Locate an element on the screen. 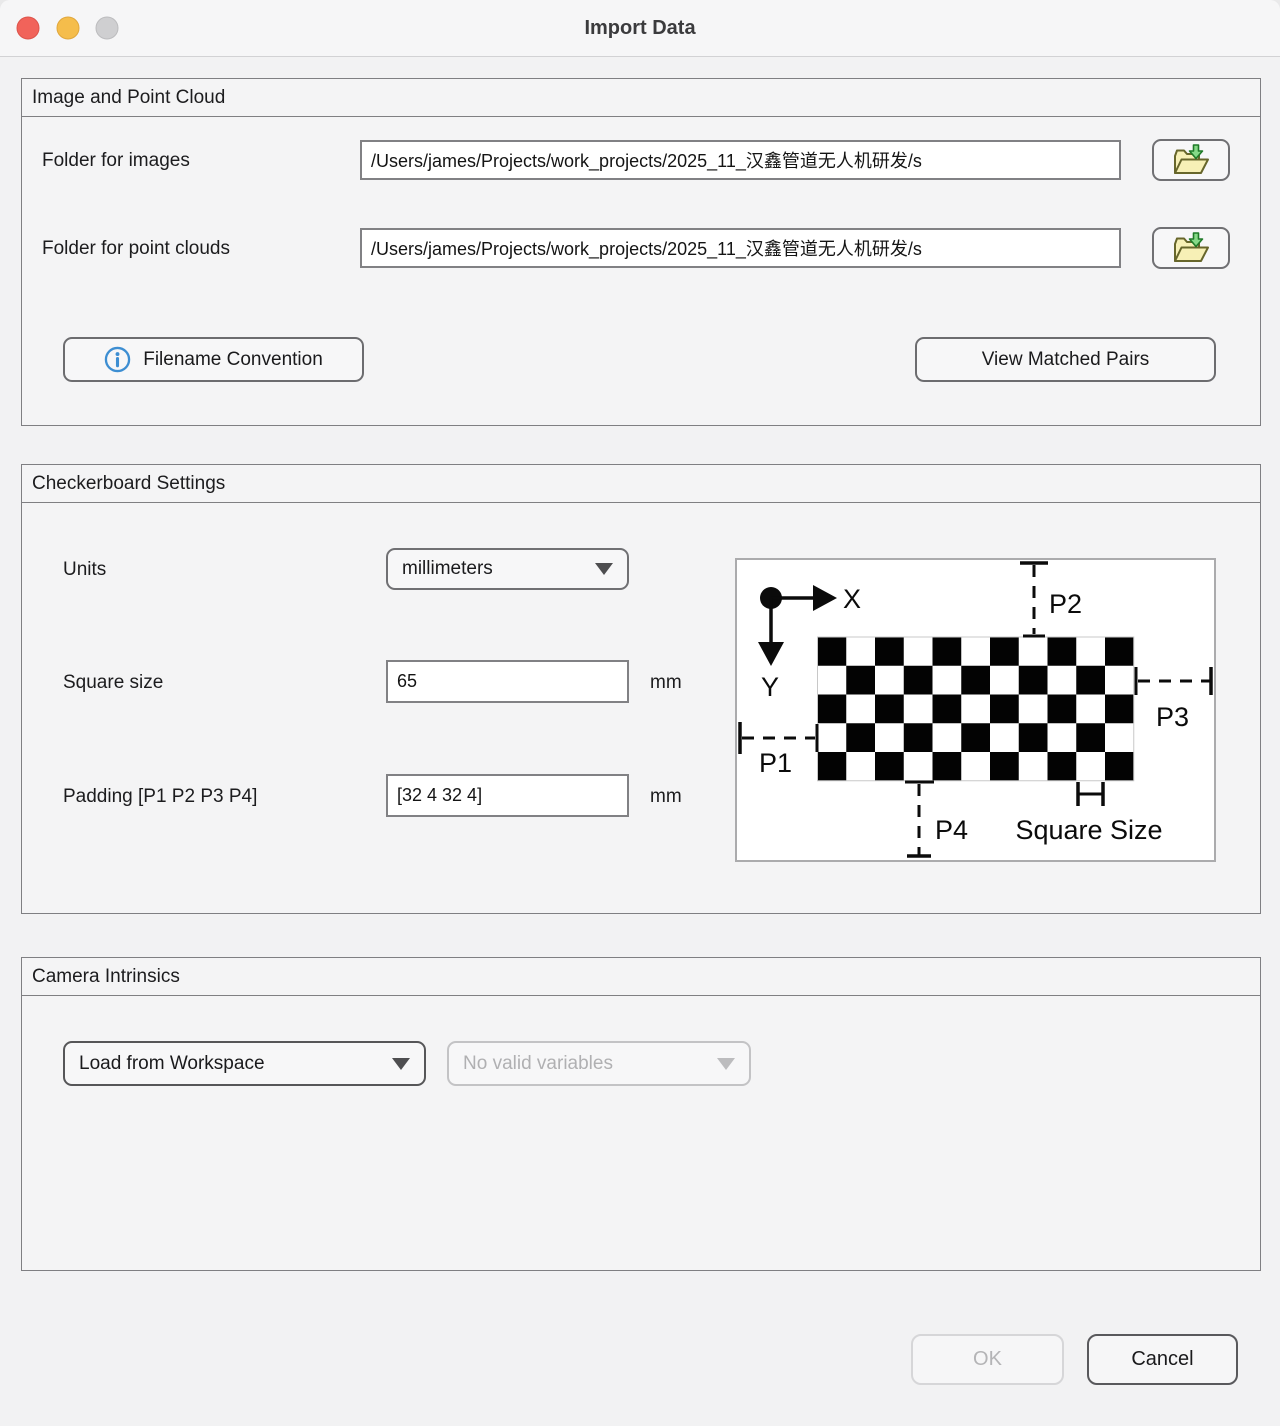 This screenshot has height=1426, width=1280. cancel-button: Cancel is located at coordinates (1162, 1359).